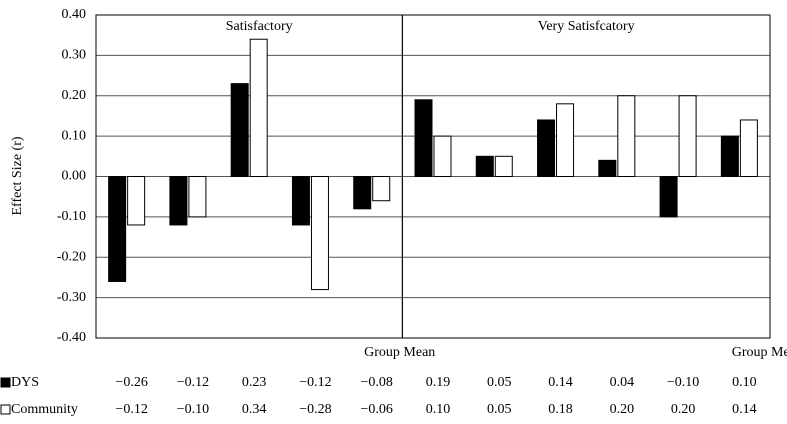 Image resolution: width=787 pixels, height=424 pixels. What do you see at coordinates (622, 382) in the screenshot?
I see `value-label: 0.04` at bounding box center [622, 382].